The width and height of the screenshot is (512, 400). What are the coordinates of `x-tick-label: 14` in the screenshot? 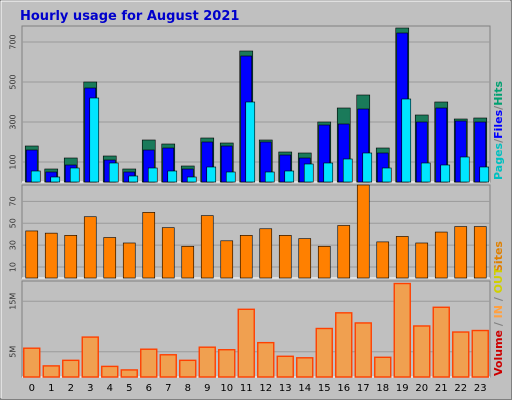 It's located at (304, 388).